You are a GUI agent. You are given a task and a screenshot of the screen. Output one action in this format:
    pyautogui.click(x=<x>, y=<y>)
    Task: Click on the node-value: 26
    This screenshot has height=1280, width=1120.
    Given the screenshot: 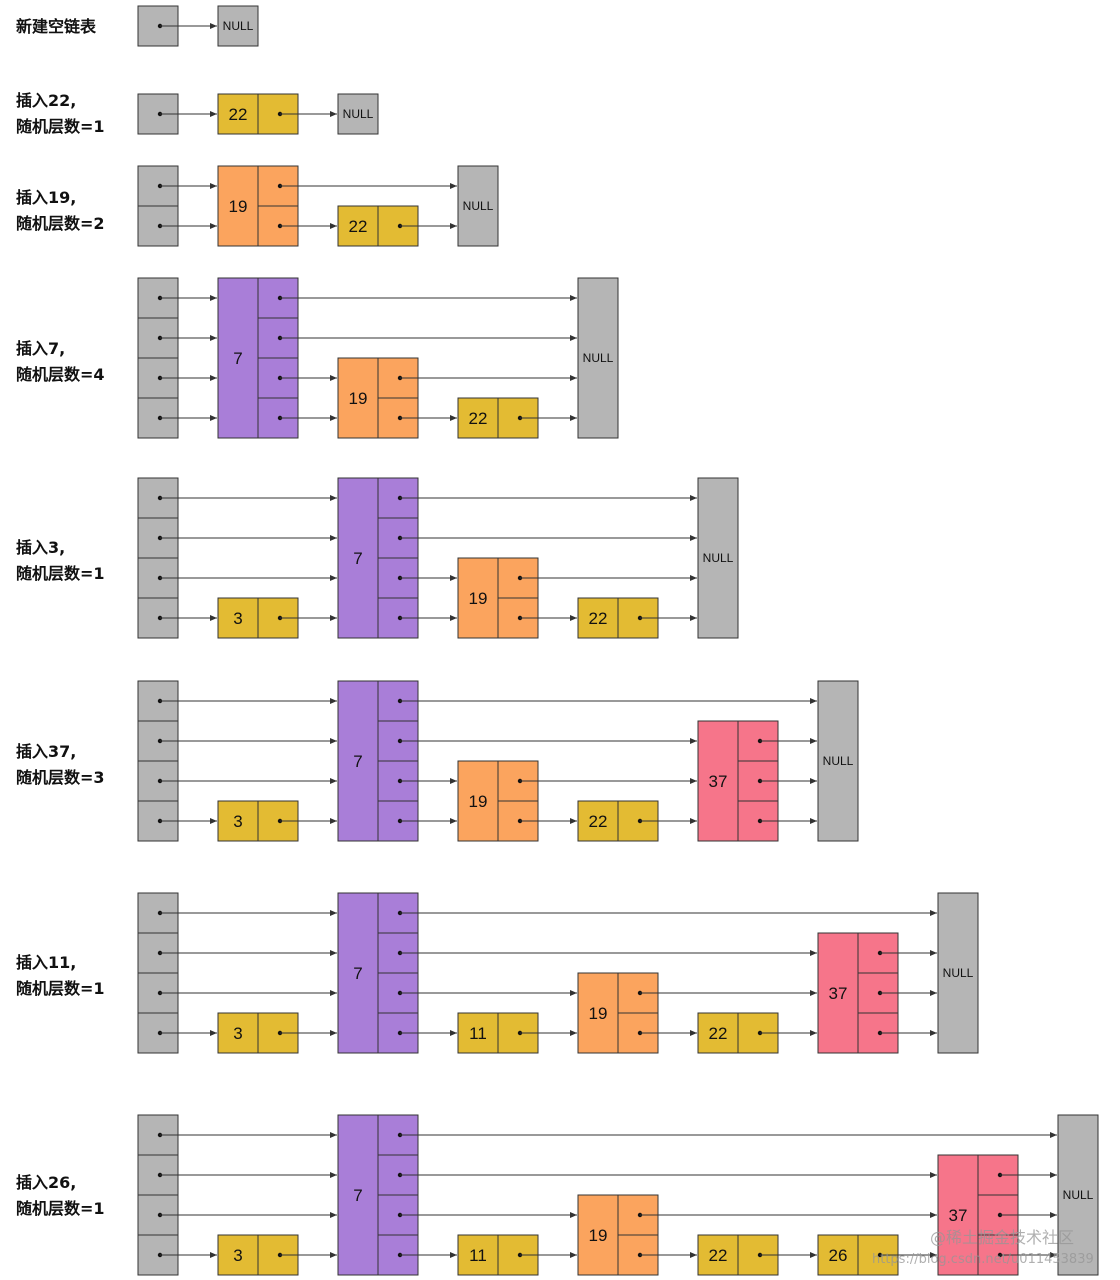 What is the action you would take?
    pyautogui.click(x=838, y=1255)
    